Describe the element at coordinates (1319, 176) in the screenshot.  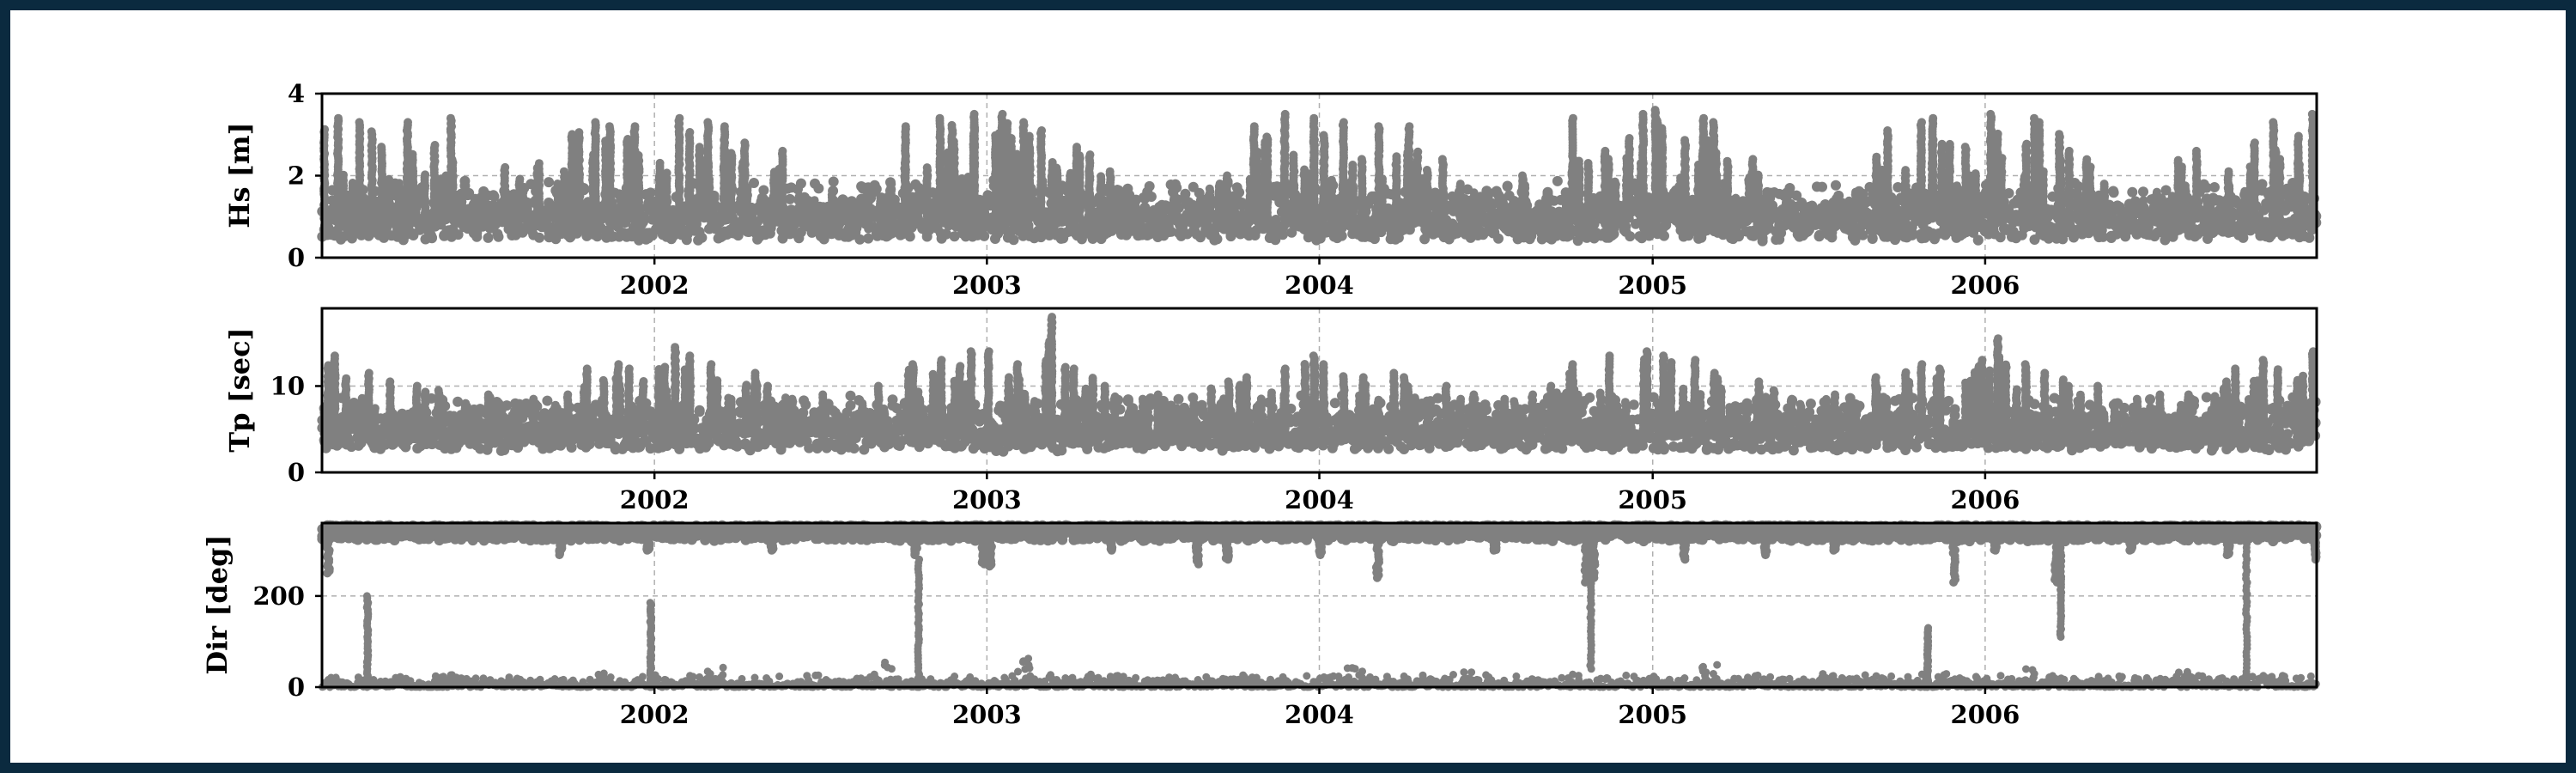
I see `hs-series` at that location.